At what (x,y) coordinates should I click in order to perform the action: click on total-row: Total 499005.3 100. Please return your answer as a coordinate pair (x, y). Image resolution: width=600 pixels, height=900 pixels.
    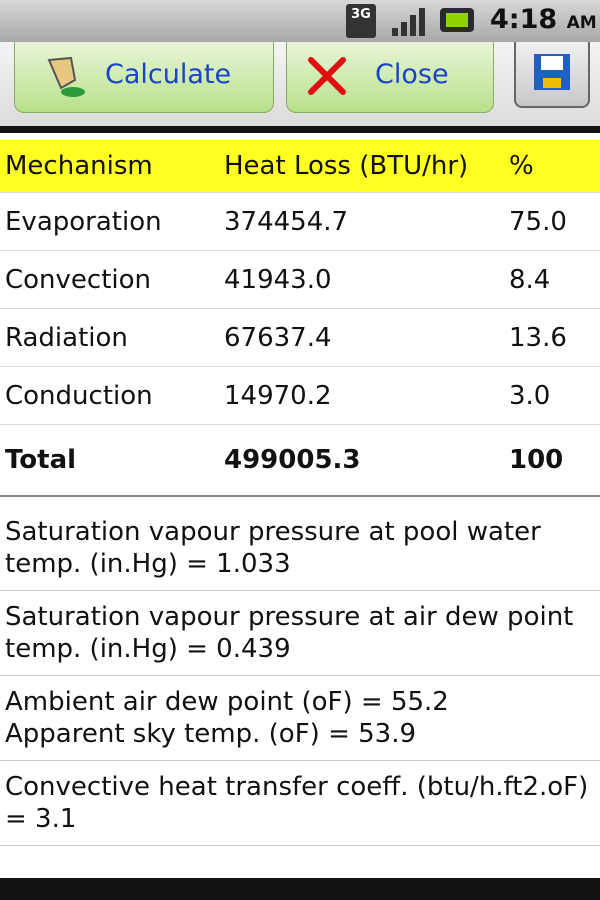
    Looking at the image, I should click on (300, 460).